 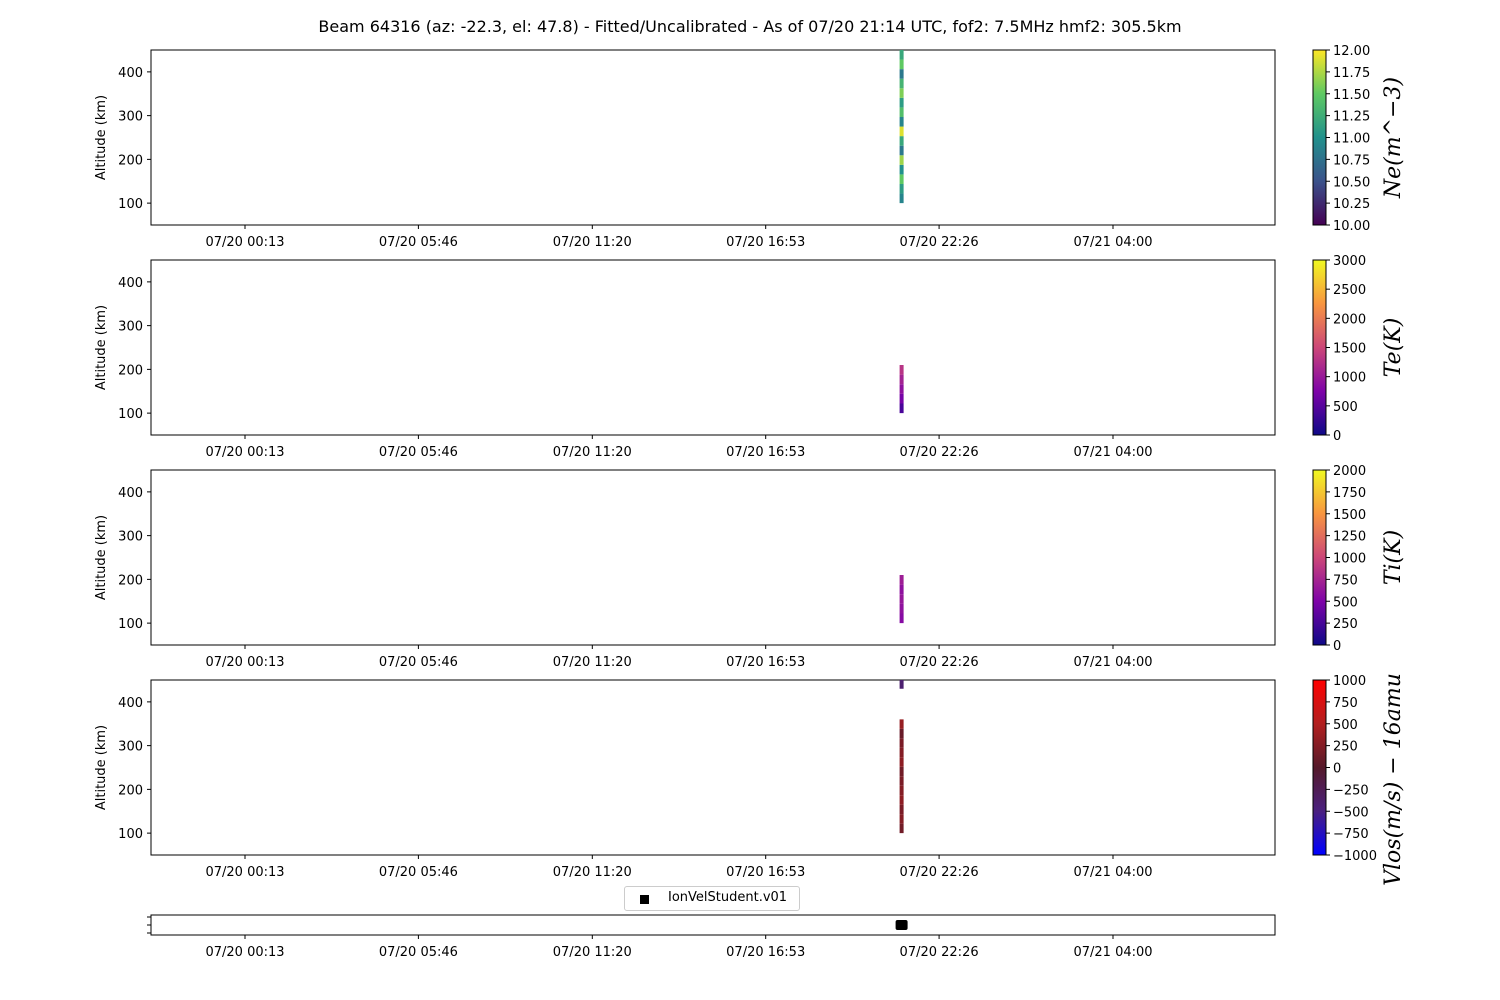 I want to click on legend: IonVelStudent.v01, so click(x=712, y=898).